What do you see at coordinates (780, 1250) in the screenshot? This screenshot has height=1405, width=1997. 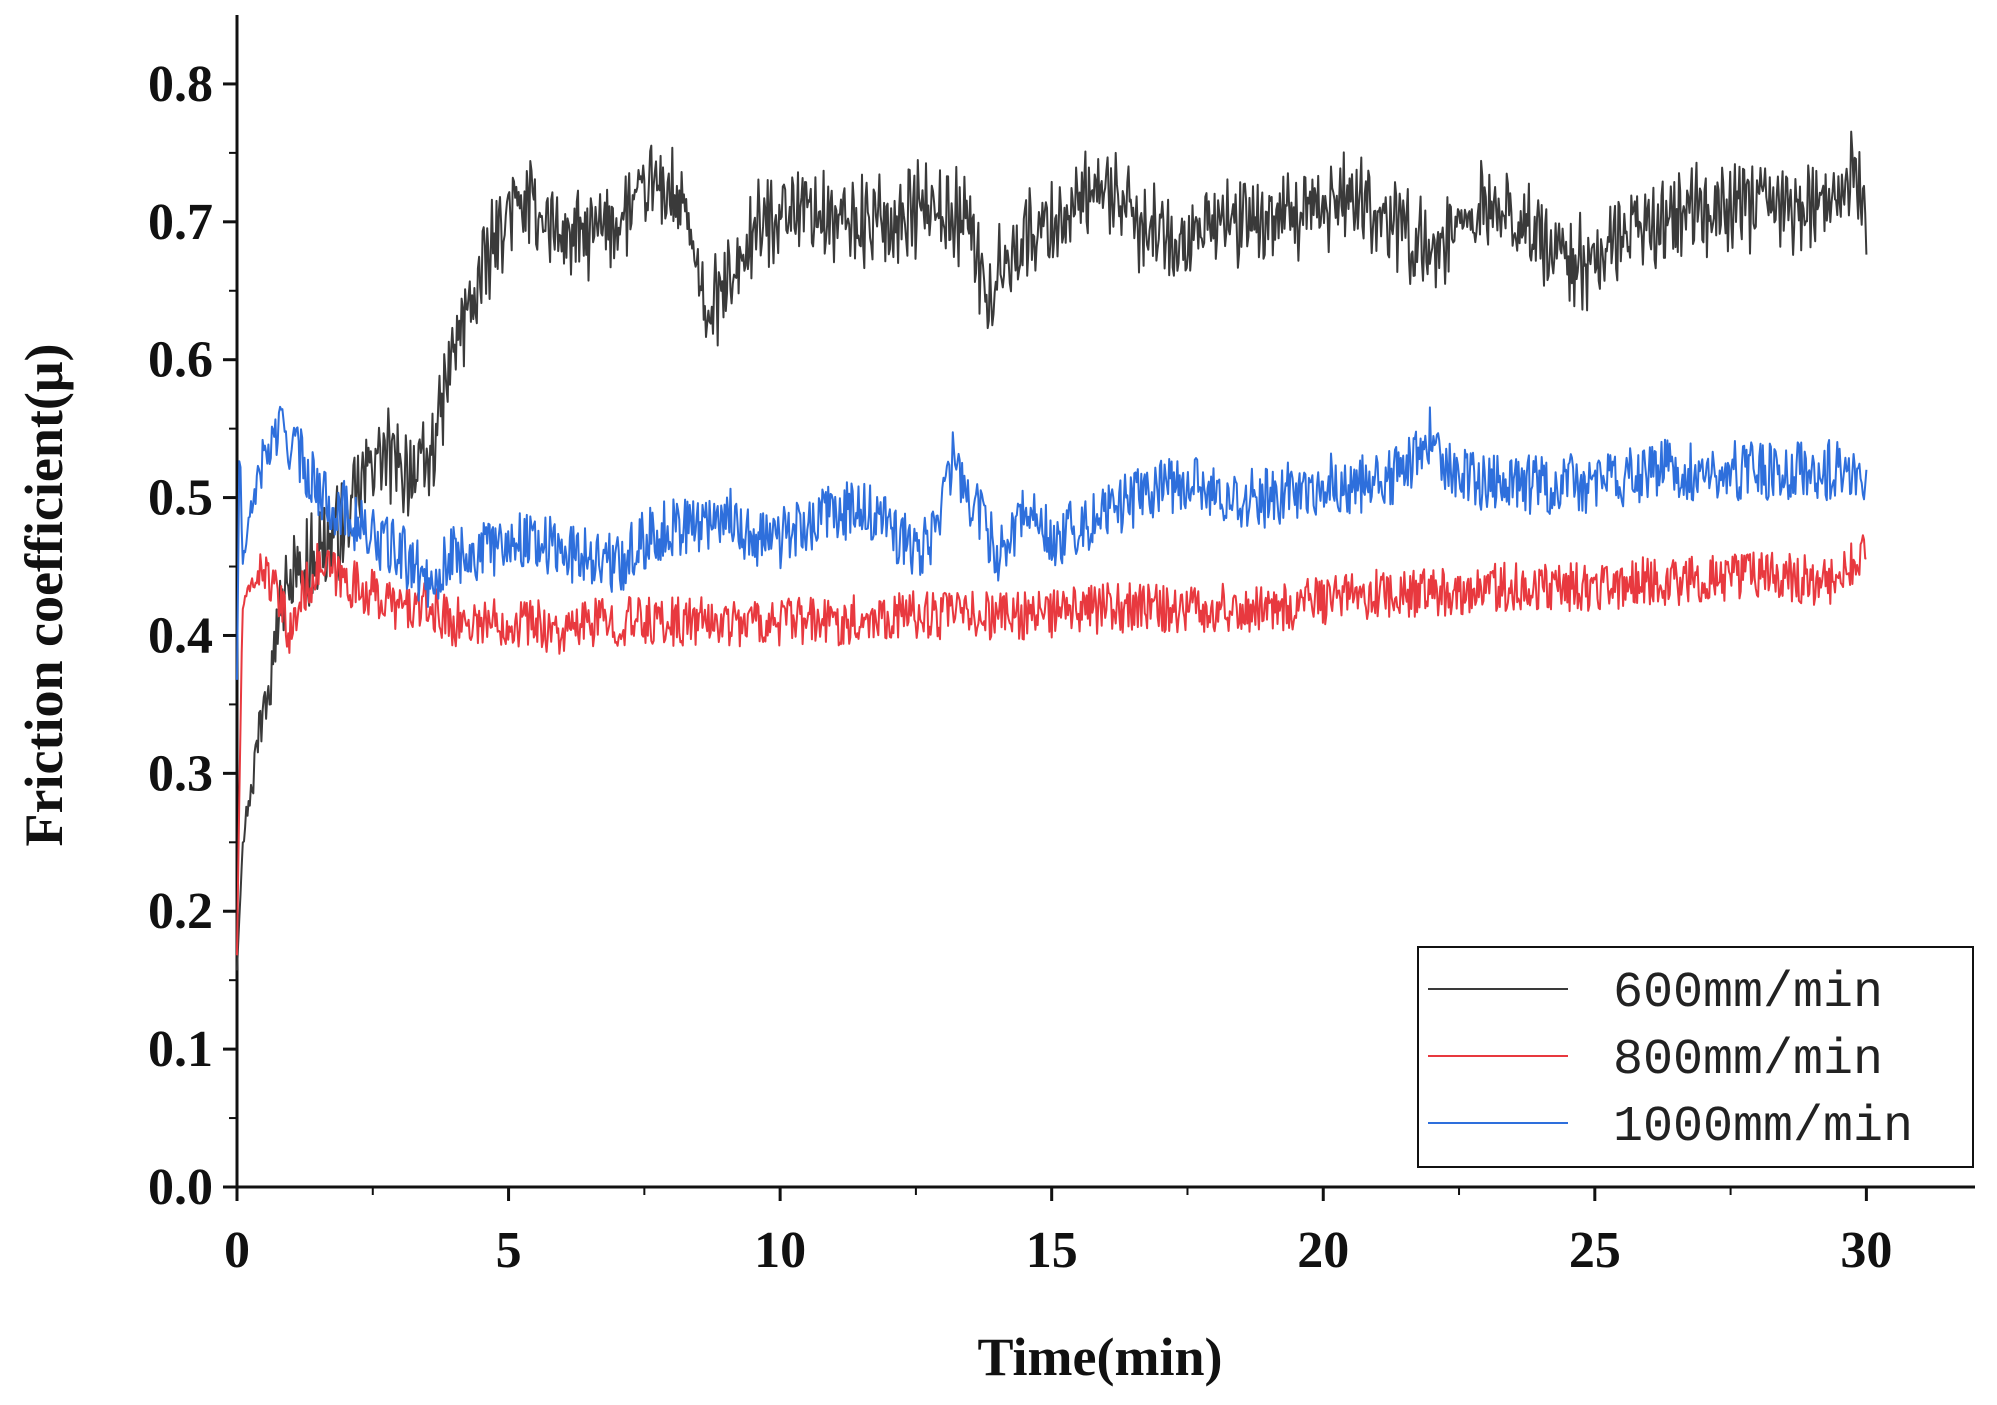 I see `x-tick-label: 10` at bounding box center [780, 1250].